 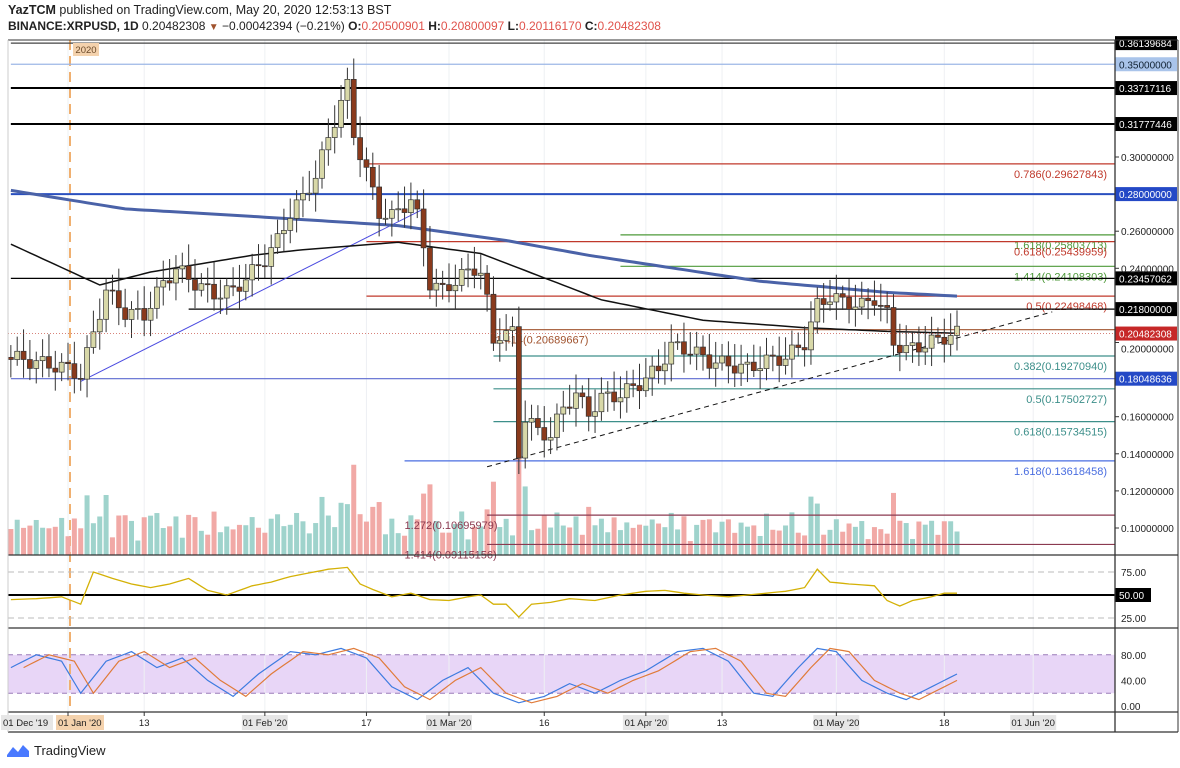 I want to click on fib-label: 0.618(0.25439959), so click(x=1060, y=253).